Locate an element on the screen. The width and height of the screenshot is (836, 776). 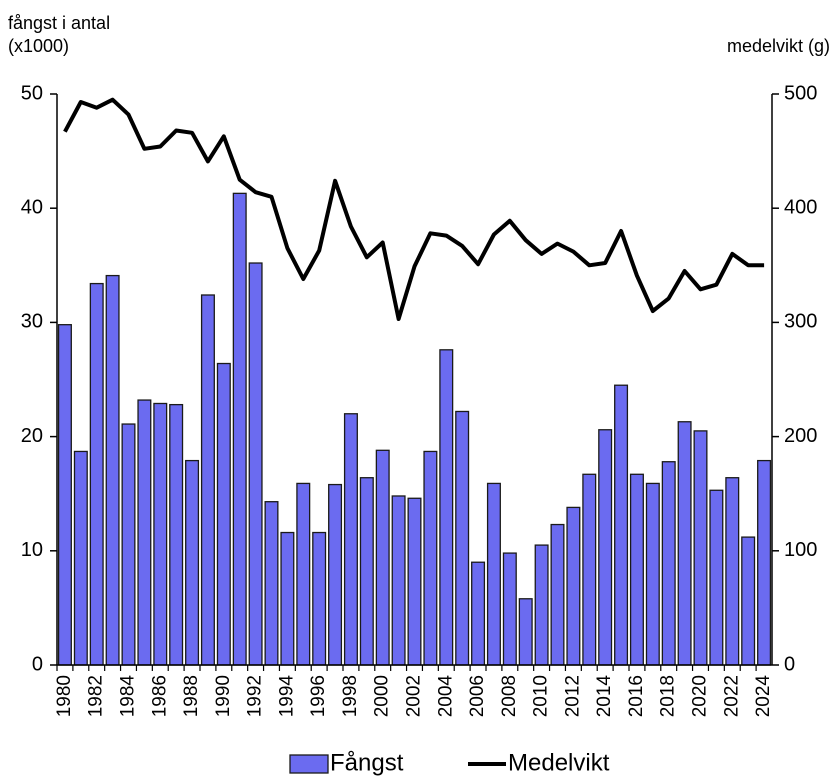
x-tick-label: 2006 is located at coordinates (477, 696).